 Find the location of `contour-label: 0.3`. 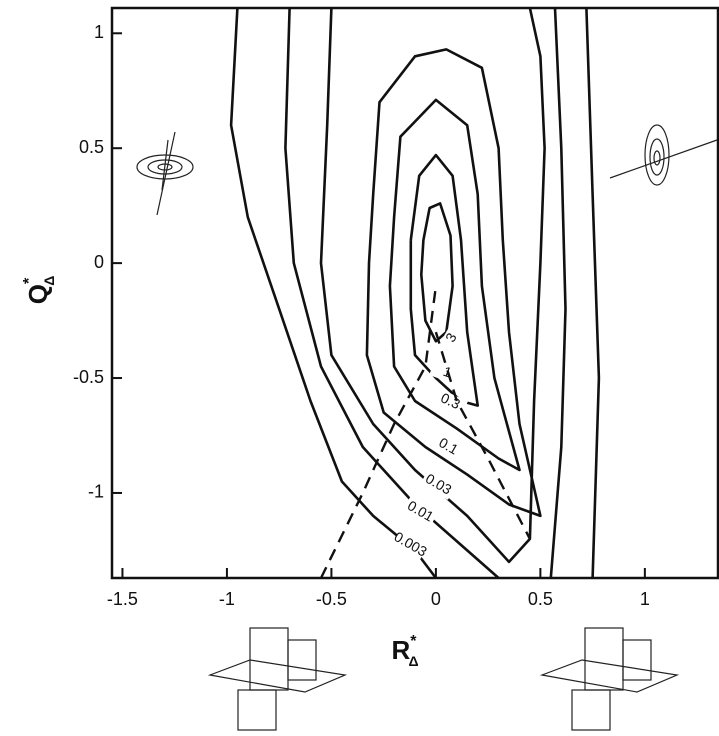

contour-label: 0.3 is located at coordinates (450, 400).